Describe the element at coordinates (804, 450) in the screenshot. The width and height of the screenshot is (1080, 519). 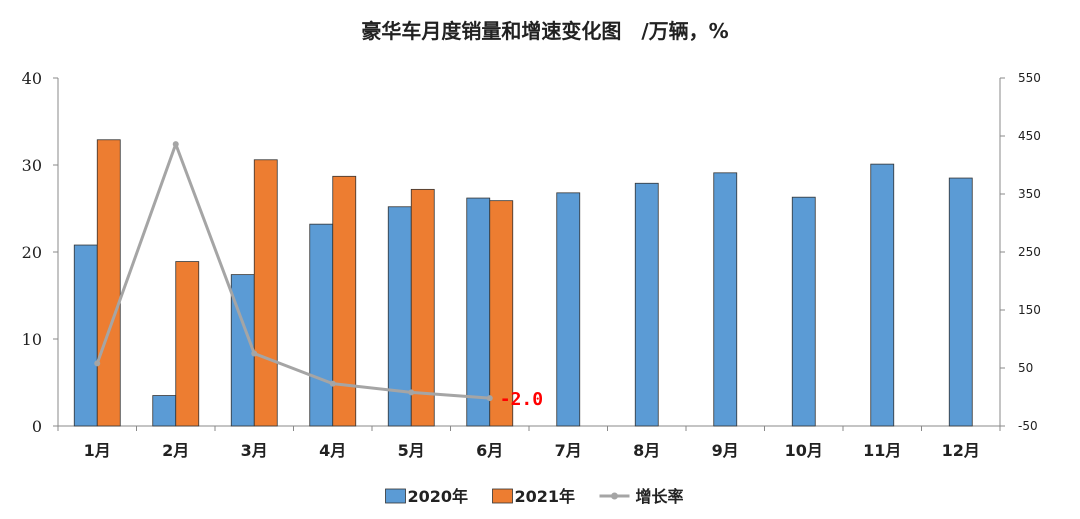
I see `x-tick-label: 10月` at that location.